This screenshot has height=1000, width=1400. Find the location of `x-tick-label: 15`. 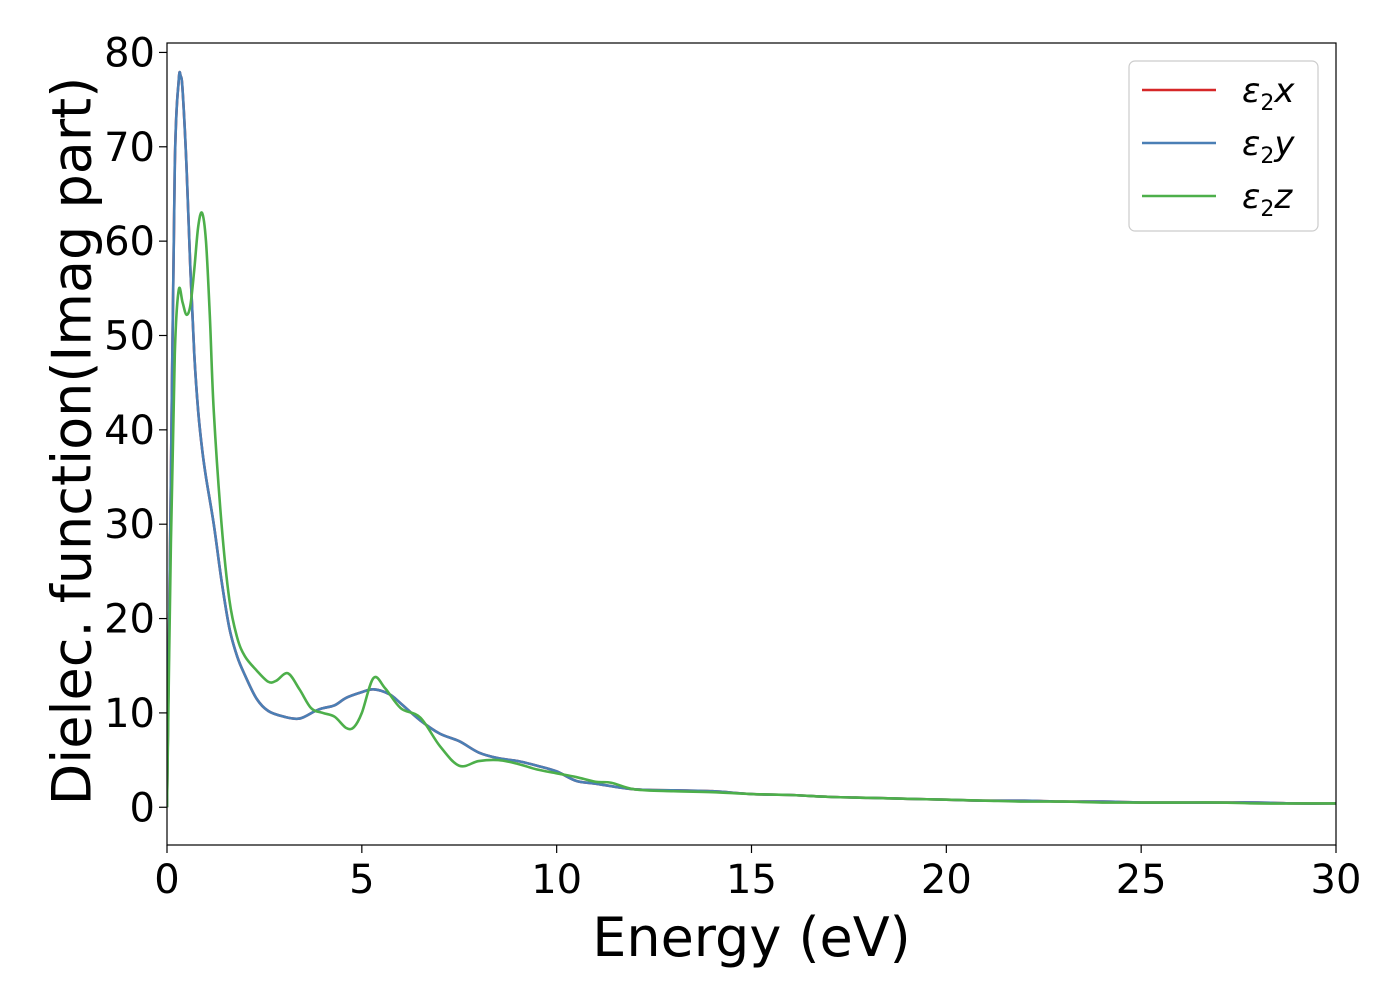

x-tick-label: 15 is located at coordinates (751, 880).